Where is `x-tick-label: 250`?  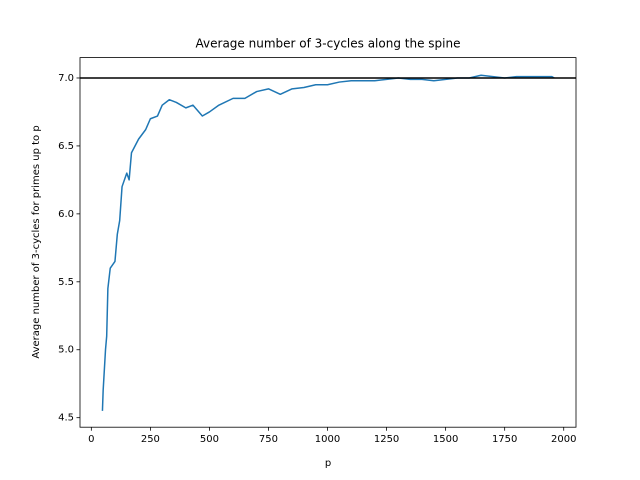 x-tick-label: 250 is located at coordinates (150, 439).